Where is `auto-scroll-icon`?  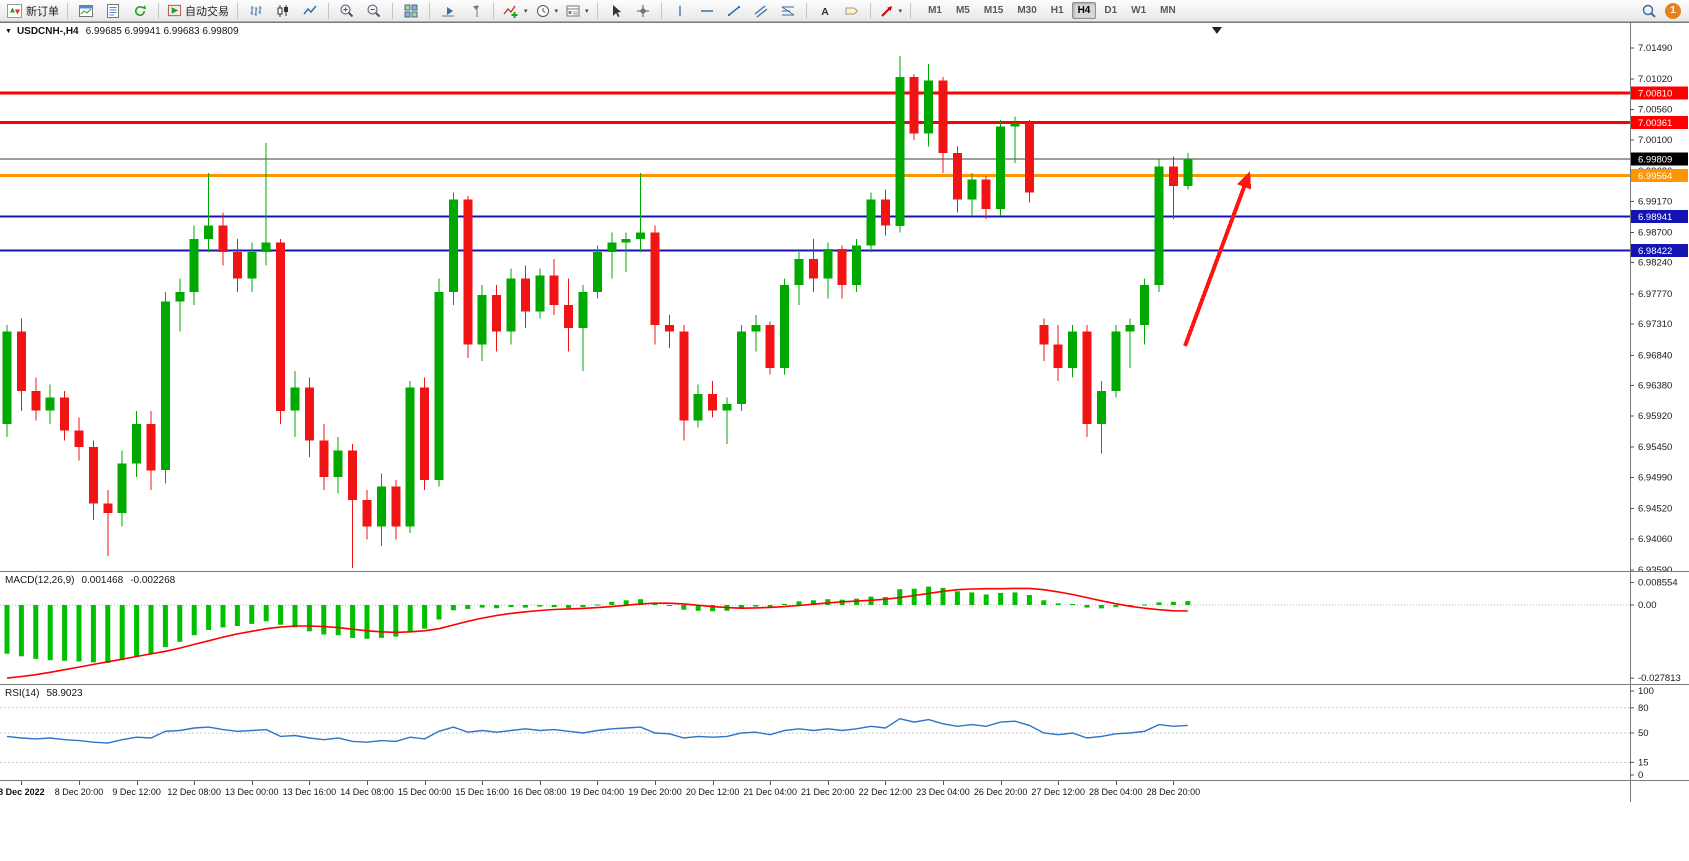 auto-scroll-icon is located at coordinates (448, 11).